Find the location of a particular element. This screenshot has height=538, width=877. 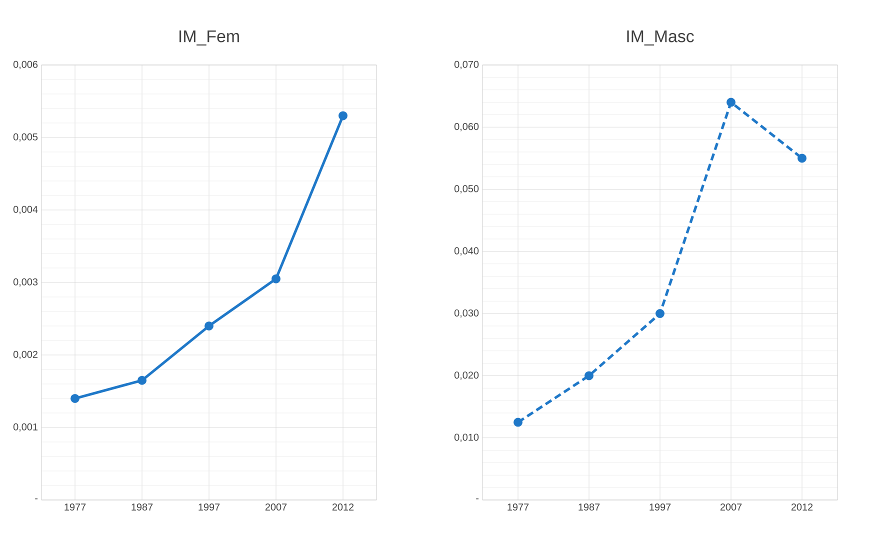

chart-title: IM_Fem is located at coordinates (209, 38).